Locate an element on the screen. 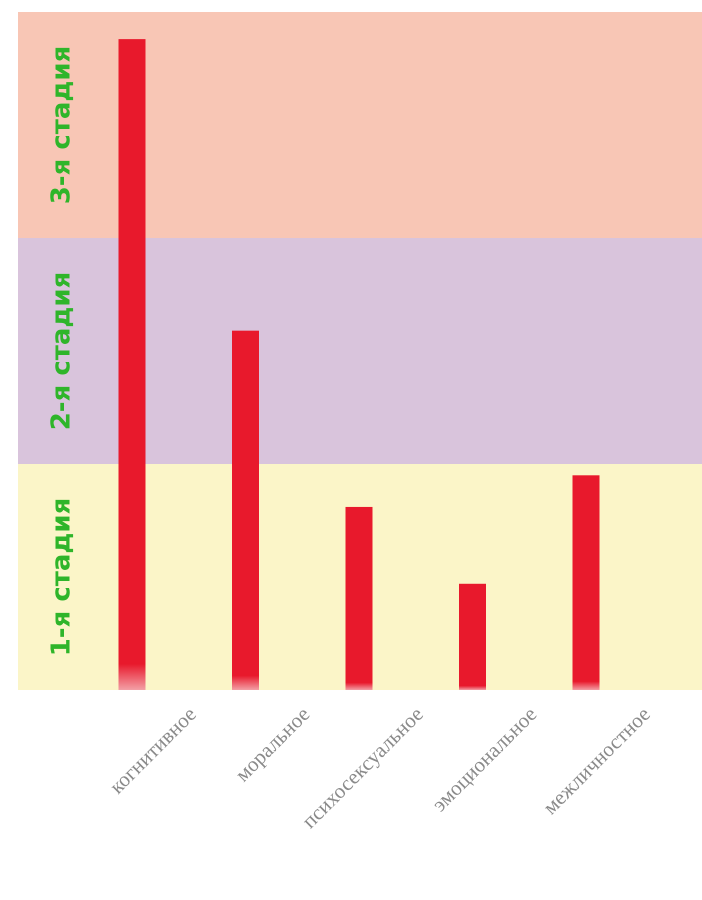  tick-label-4: эмоциональное is located at coordinates (484, 759).